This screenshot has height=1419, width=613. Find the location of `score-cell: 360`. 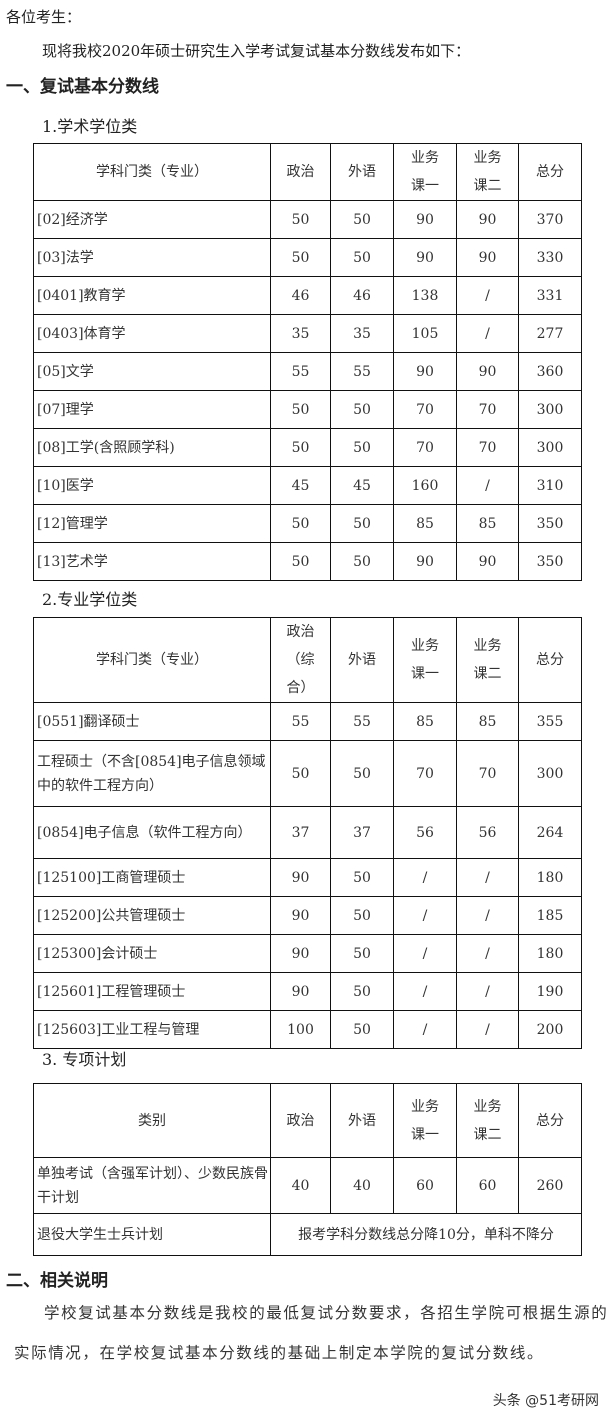

score-cell: 360 is located at coordinates (550, 371).